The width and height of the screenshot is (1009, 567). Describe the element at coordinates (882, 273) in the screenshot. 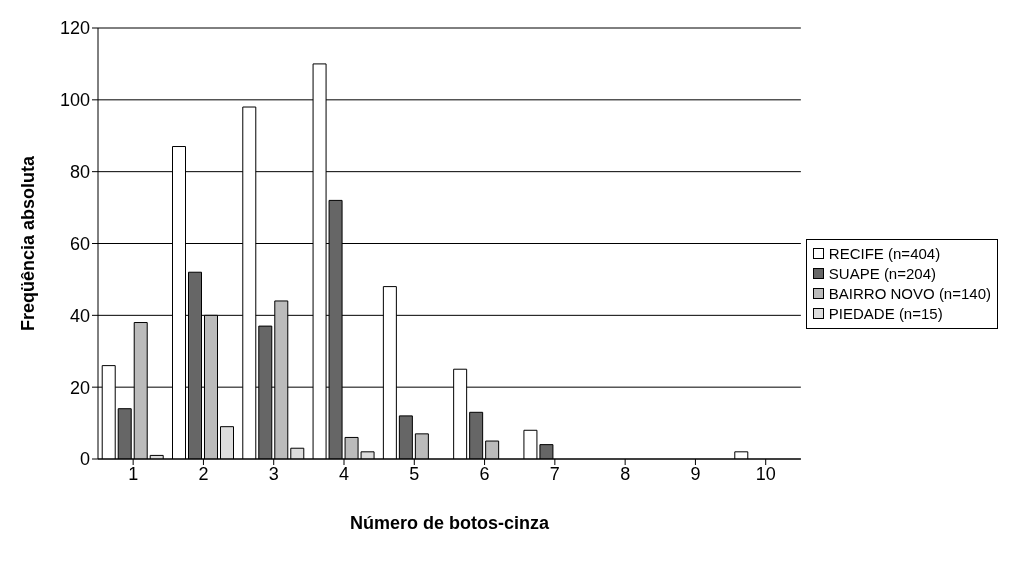

I see `legend-label: SUAPE (n=204)` at that location.